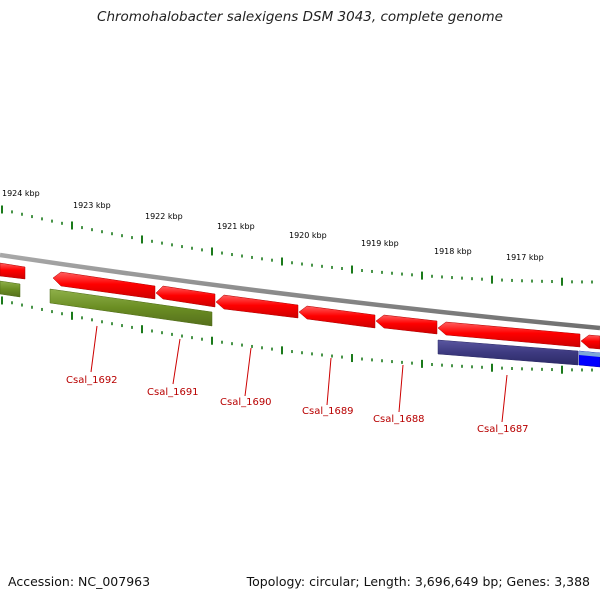 This screenshot has width=600, height=600. What do you see at coordinates (508, 352) in the screenshot?
I see `gene-block-navy` at bounding box center [508, 352].